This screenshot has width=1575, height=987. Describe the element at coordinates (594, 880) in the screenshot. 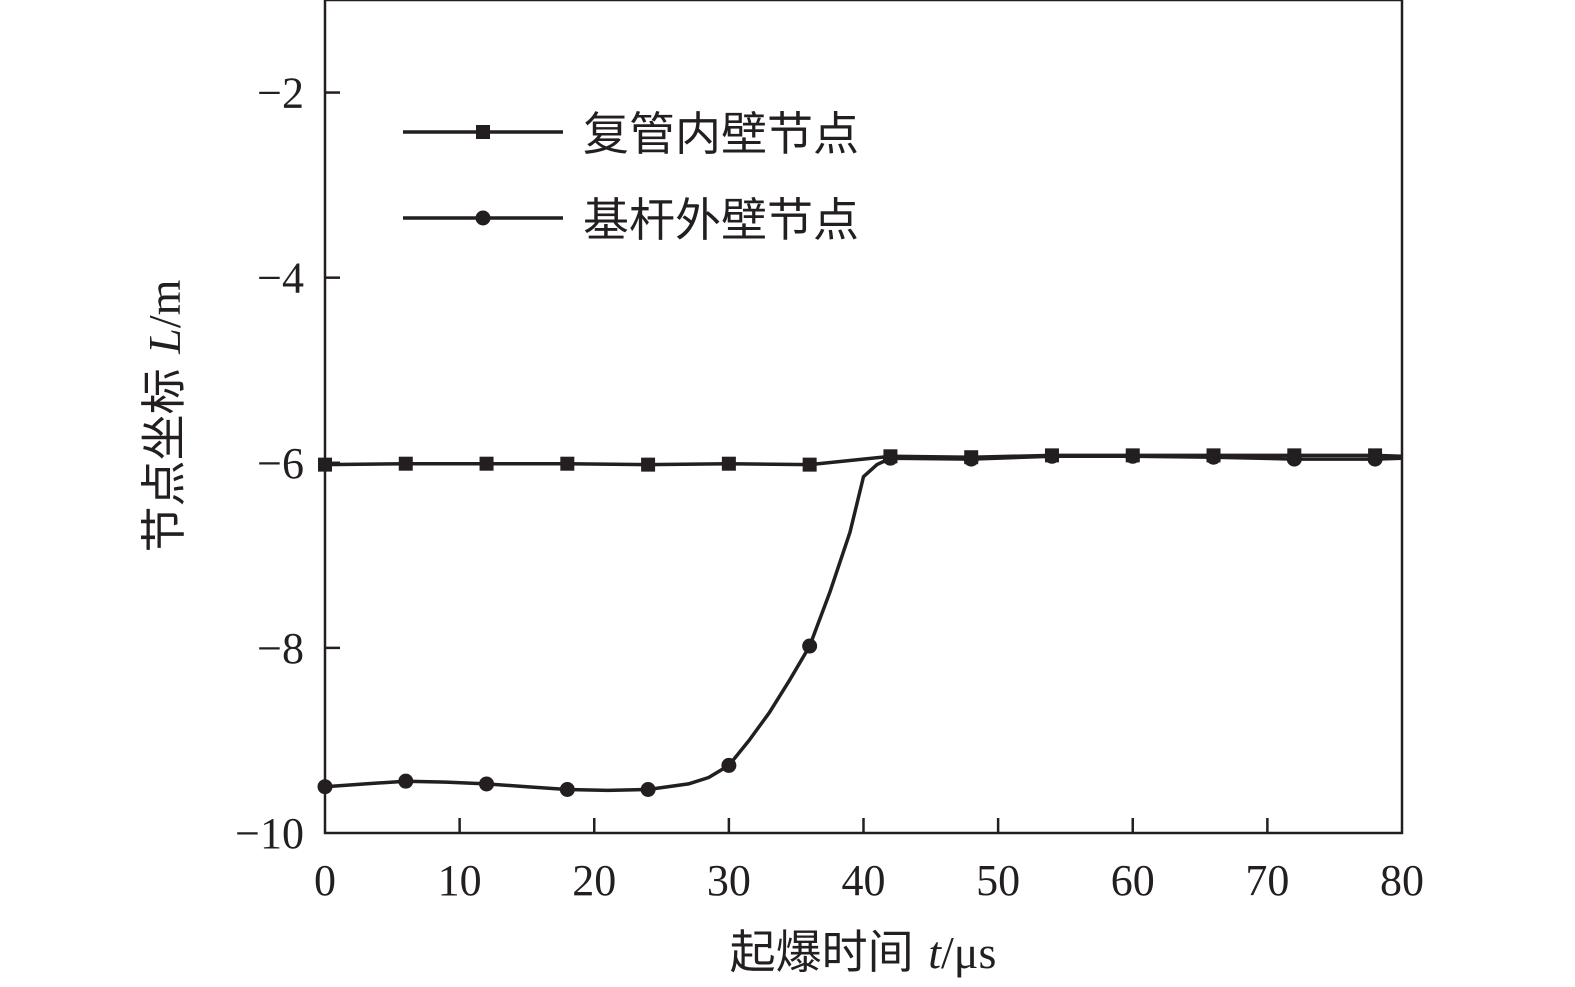

I see `x-tick-label: 20` at that location.